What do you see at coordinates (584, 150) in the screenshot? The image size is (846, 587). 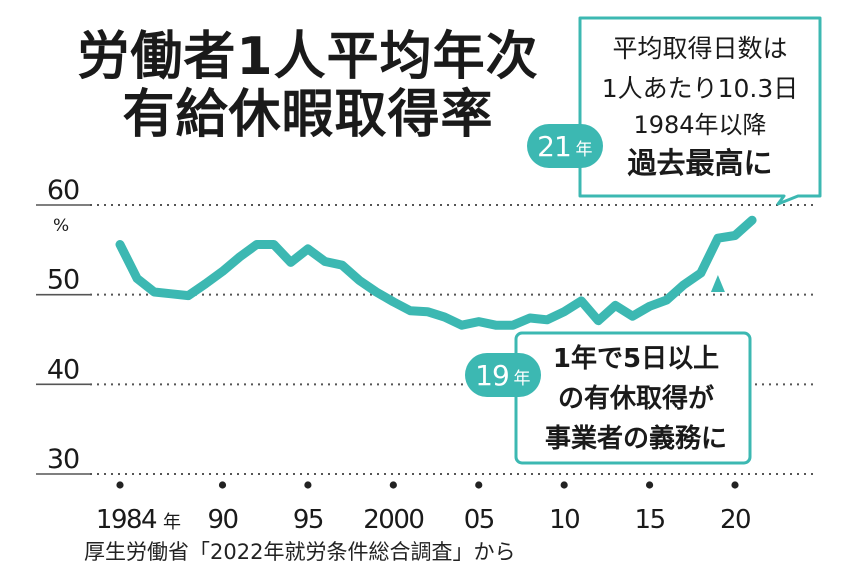 I see `year-tag-2021-unit: 年` at bounding box center [584, 150].